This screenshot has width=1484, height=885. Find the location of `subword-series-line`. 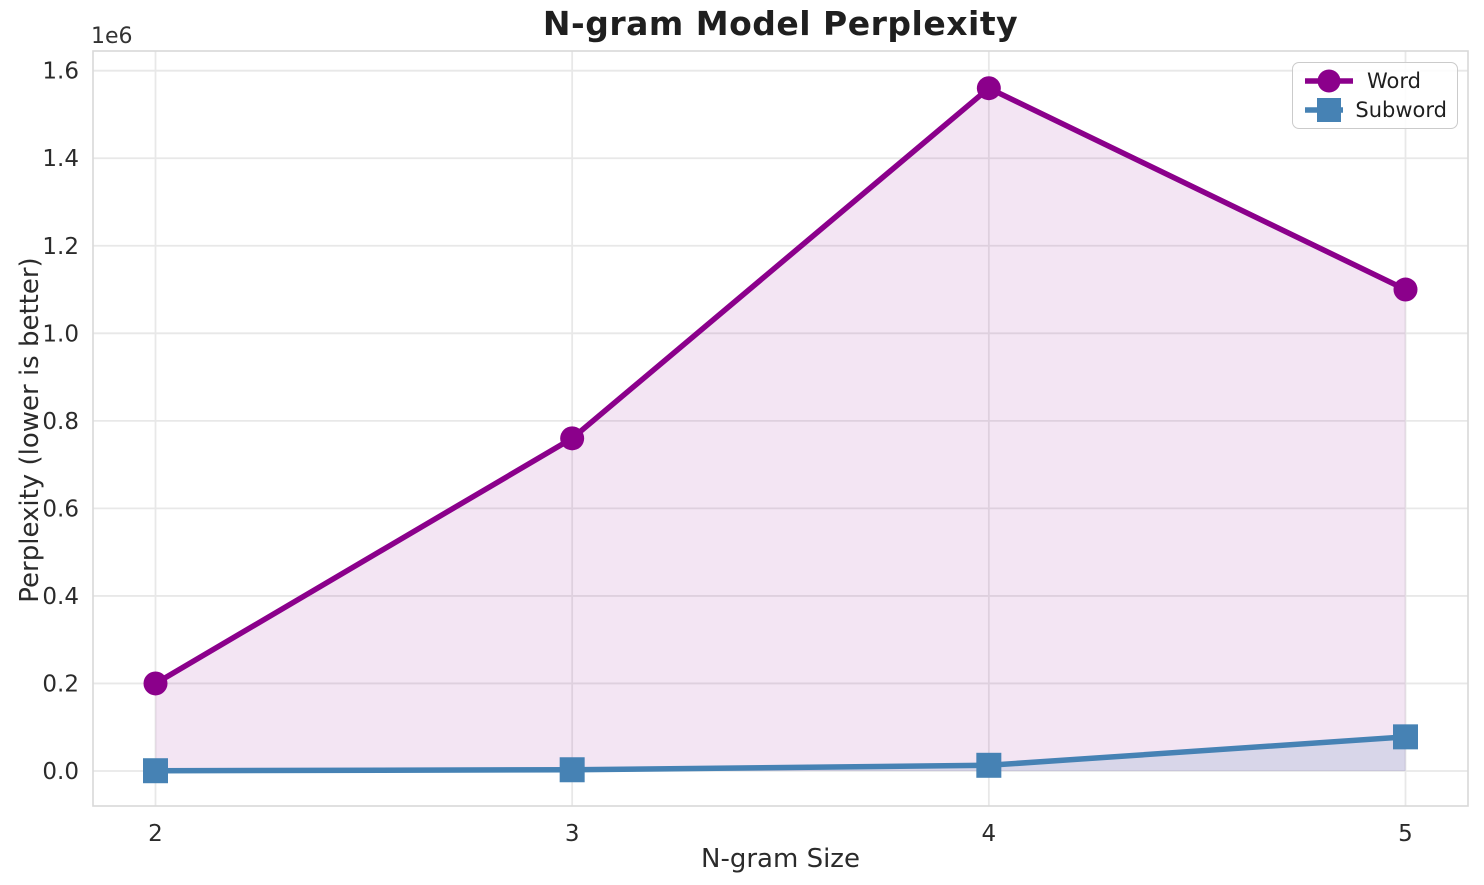

subword-series-line is located at coordinates (780, 754).